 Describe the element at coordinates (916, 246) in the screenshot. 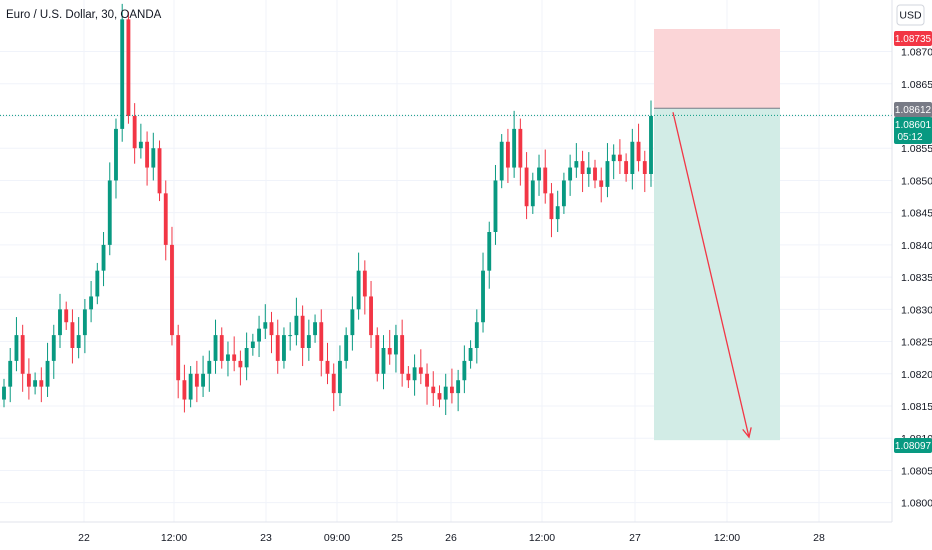

I see `price-tick-label: 1.08400` at that location.